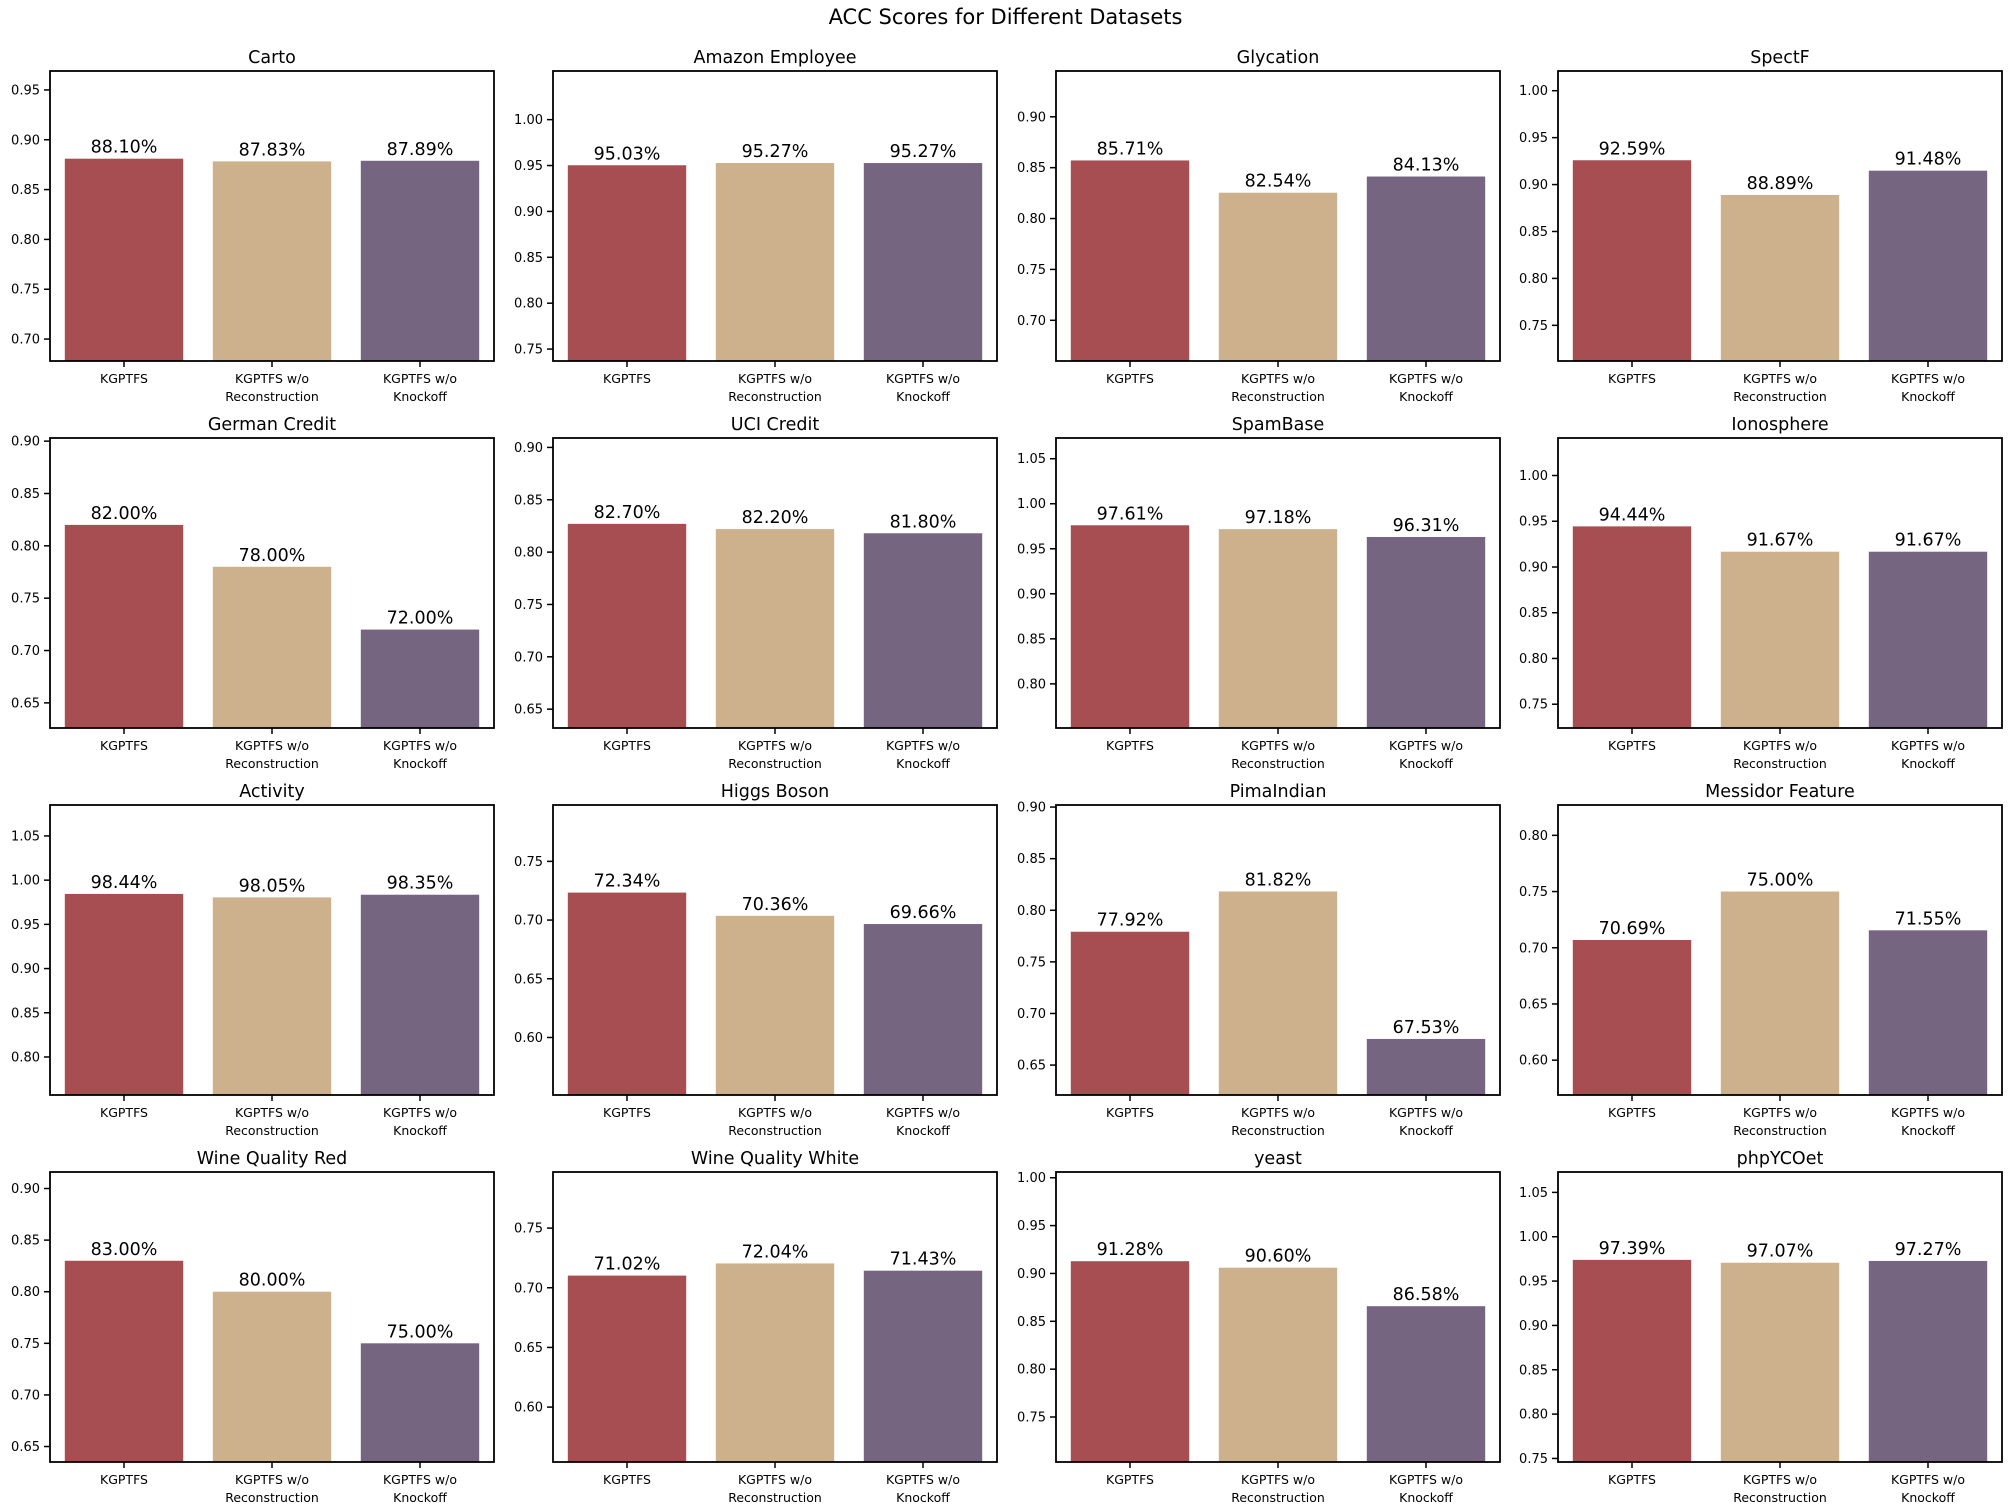  I want to click on subplot-title: Messidor Feature, so click(1780, 792).